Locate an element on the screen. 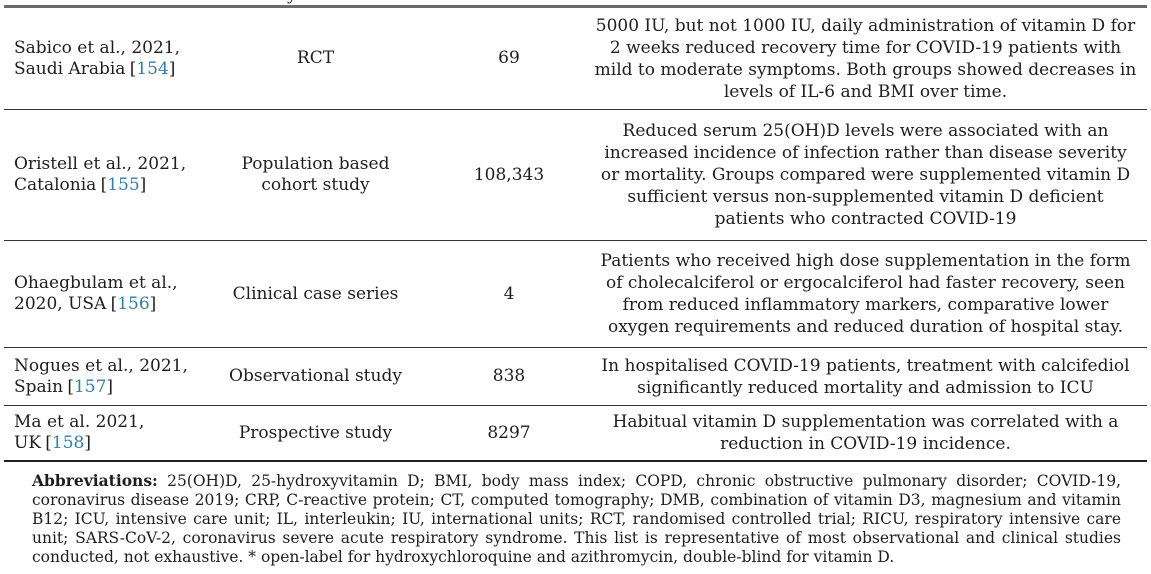 This screenshot has width=1151, height=574. reference-link: 157 is located at coordinates (90, 386).